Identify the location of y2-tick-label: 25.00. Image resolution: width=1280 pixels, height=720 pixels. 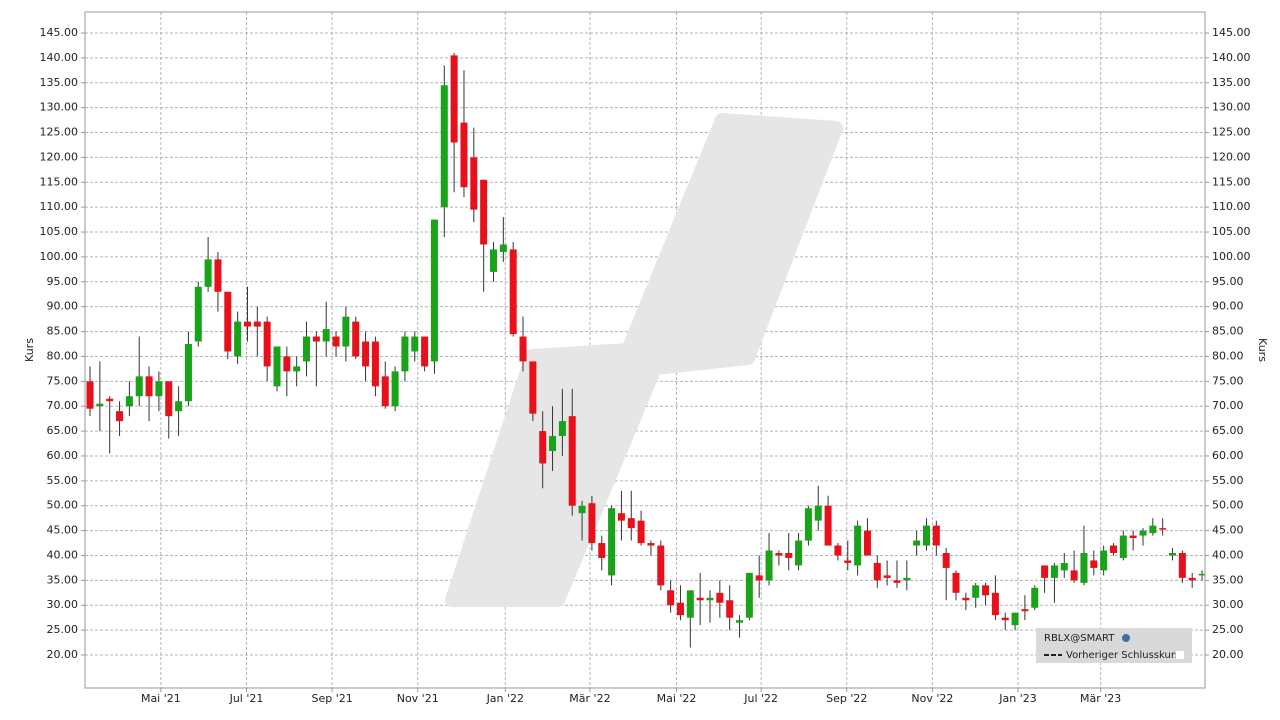
(1228, 629).